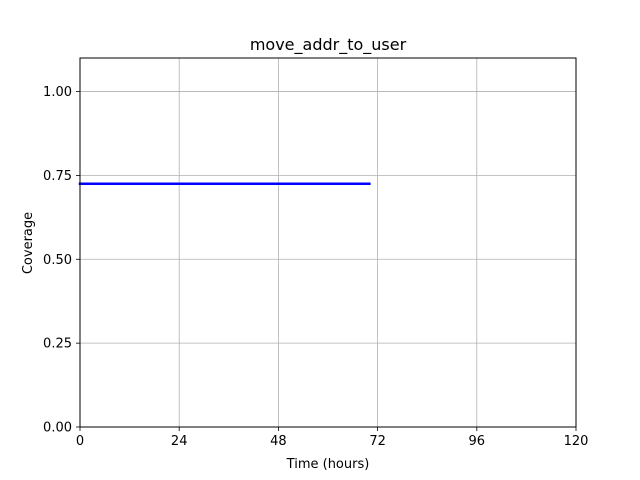  Describe the element at coordinates (278, 441) in the screenshot. I see `x-tick-label: 48` at that location.